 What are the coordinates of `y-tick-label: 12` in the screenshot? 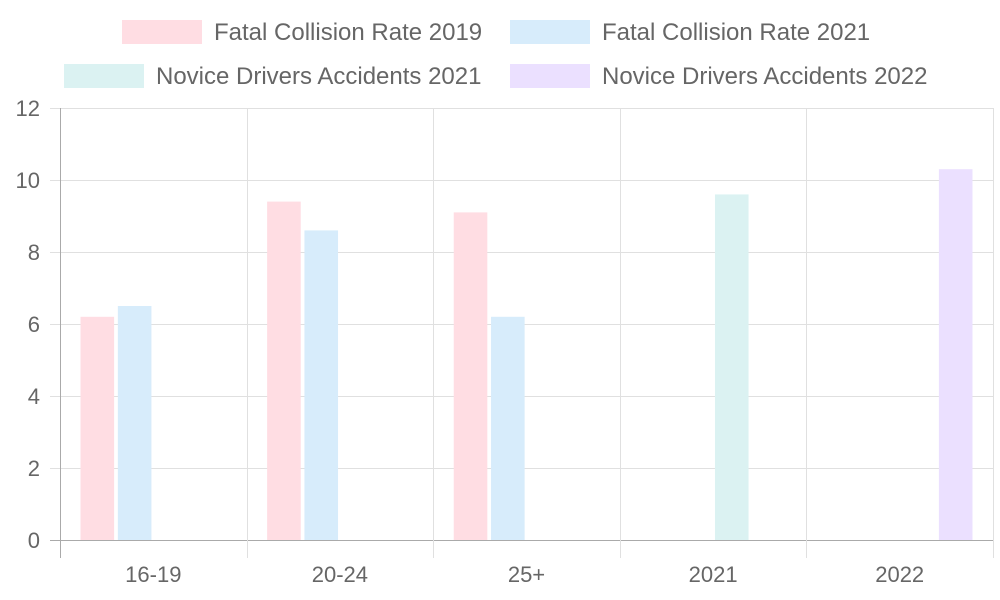 It's located at (28, 108).